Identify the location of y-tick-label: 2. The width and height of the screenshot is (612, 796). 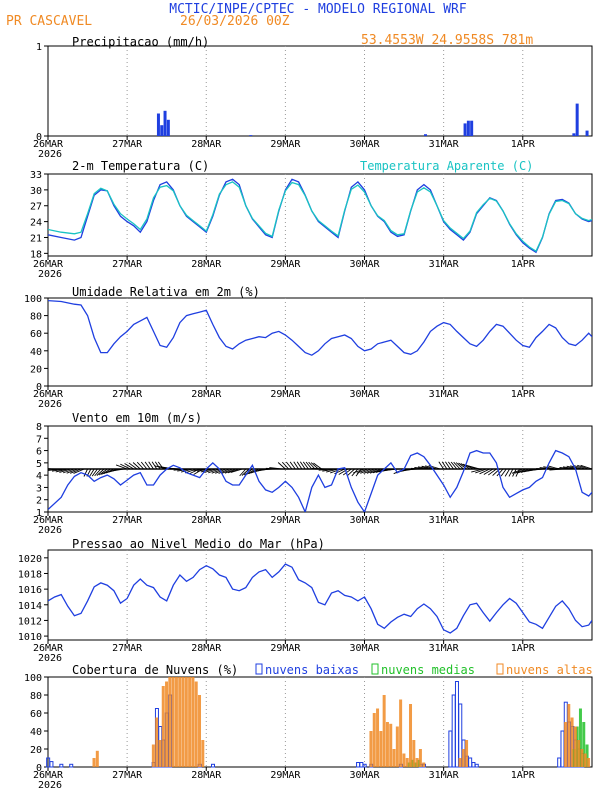
(39, 501).